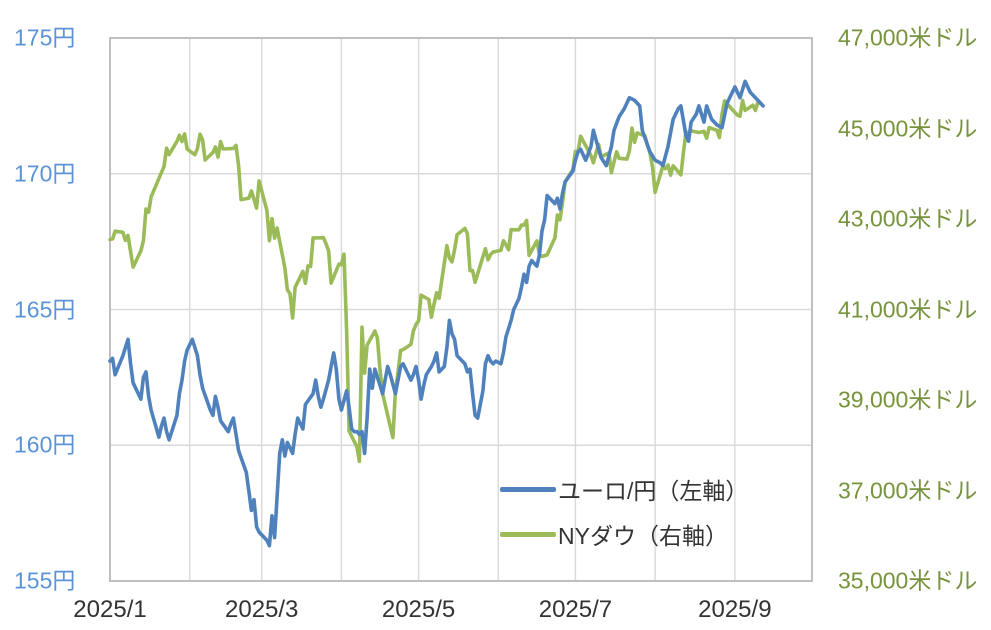 The width and height of the screenshot is (991, 630). Describe the element at coordinates (418, 609) in the screenshot. I see `x-axis-tick: 2025/5` at that location.